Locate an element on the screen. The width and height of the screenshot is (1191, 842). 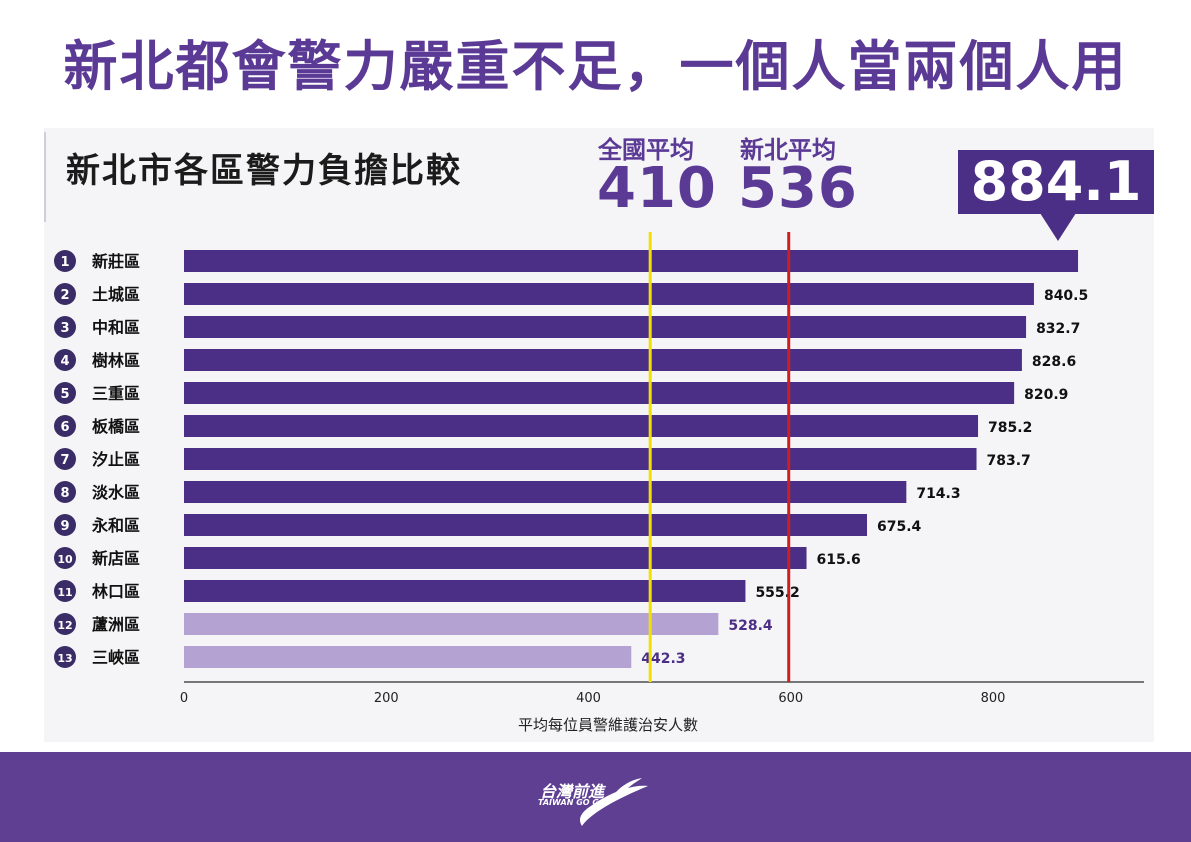
category-label: 三重區 is located at coordinates (116, 393).